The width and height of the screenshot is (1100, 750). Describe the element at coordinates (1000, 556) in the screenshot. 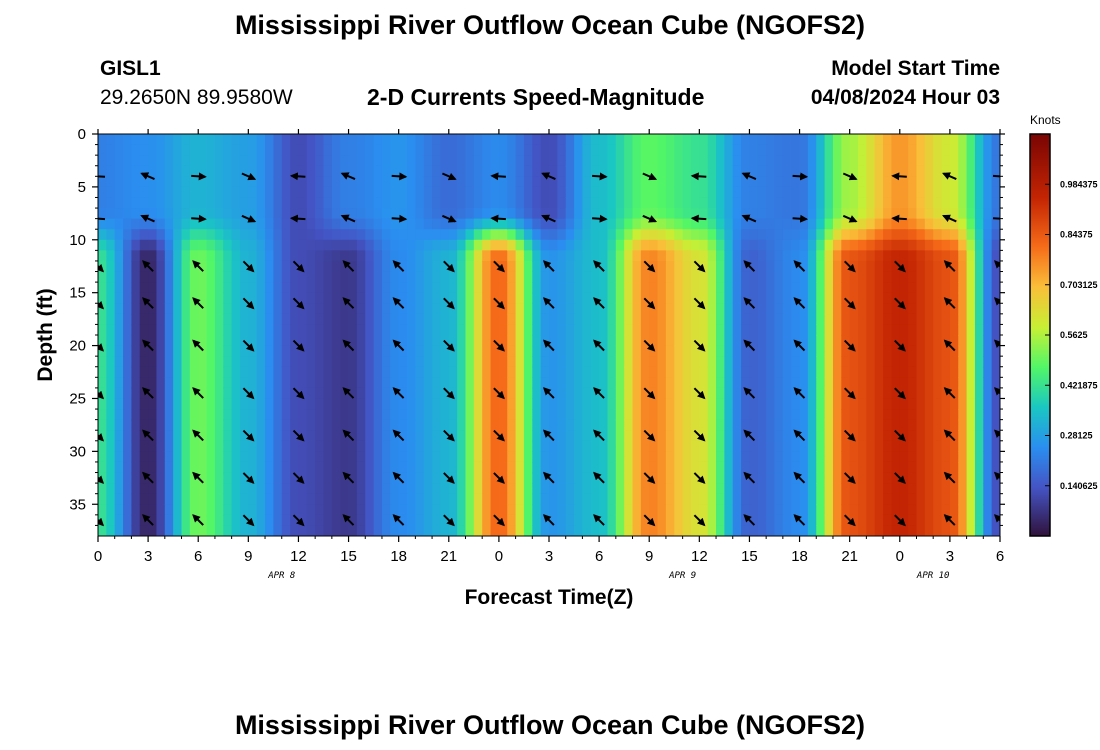

I see `x-tick-label: 6` at that location.